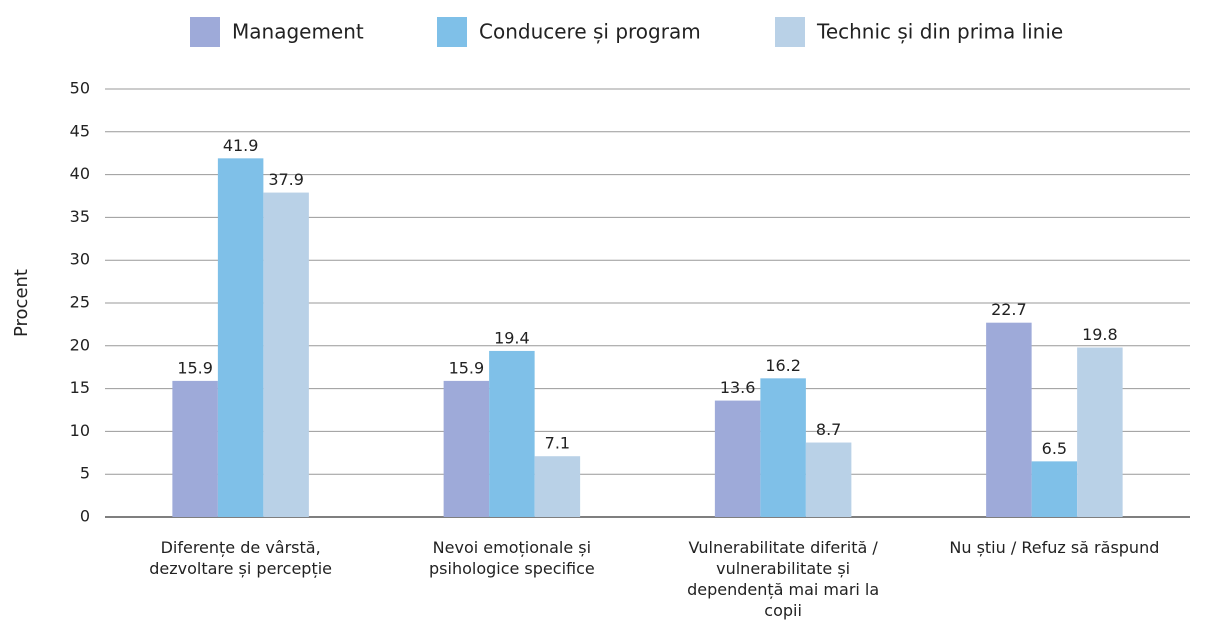  What do you see at coordinates (1054, 547) in the screenshot?
I see `x-tick-label: Nu știu / Refuz să răspund` at bounding box center [1054, 547].